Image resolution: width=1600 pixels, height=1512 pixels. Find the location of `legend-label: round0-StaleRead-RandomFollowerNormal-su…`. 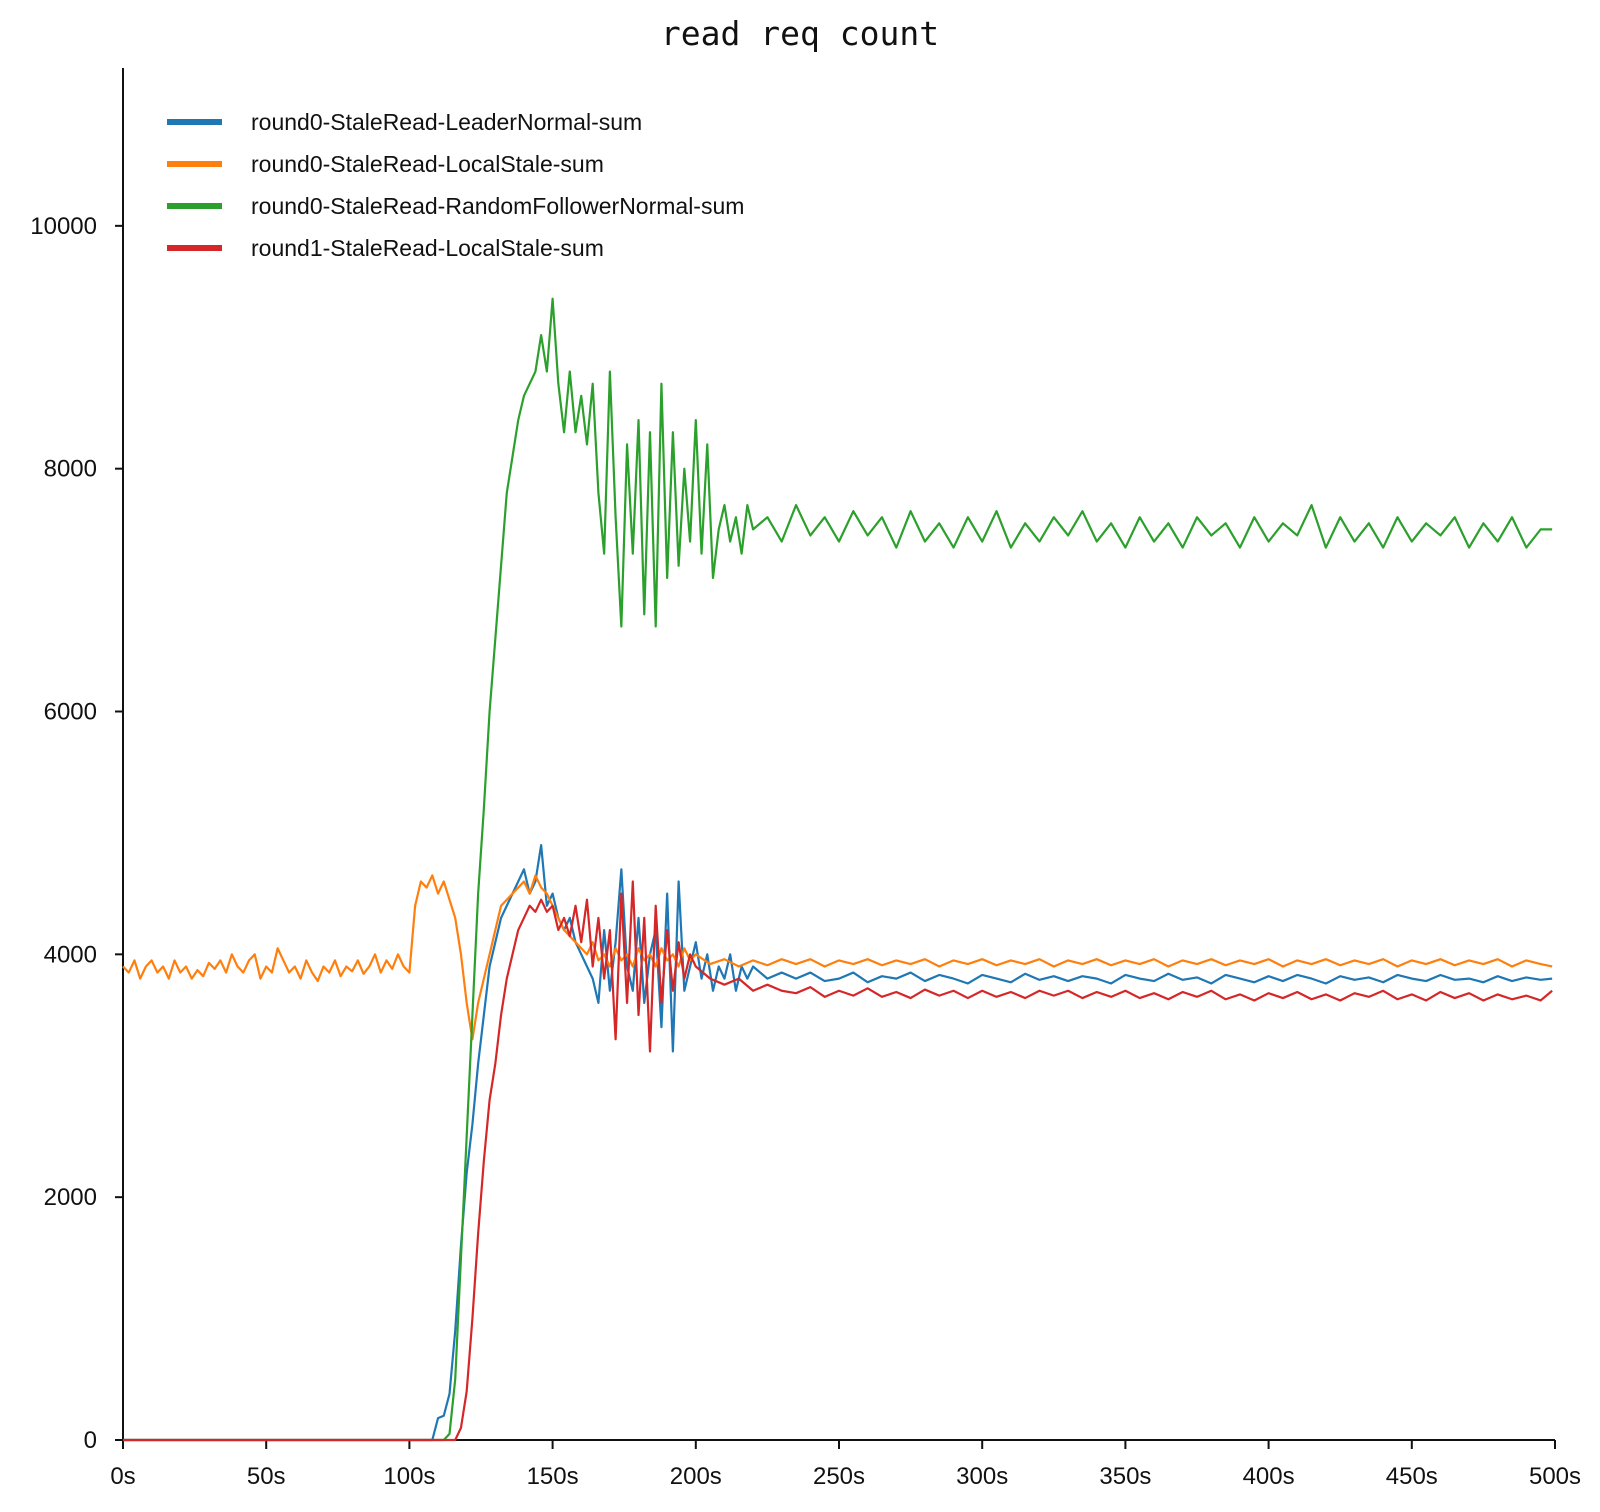

legend-label: round0-StaleRead-RandomFollowerNormal-su… is located at coordinates (497, 206).